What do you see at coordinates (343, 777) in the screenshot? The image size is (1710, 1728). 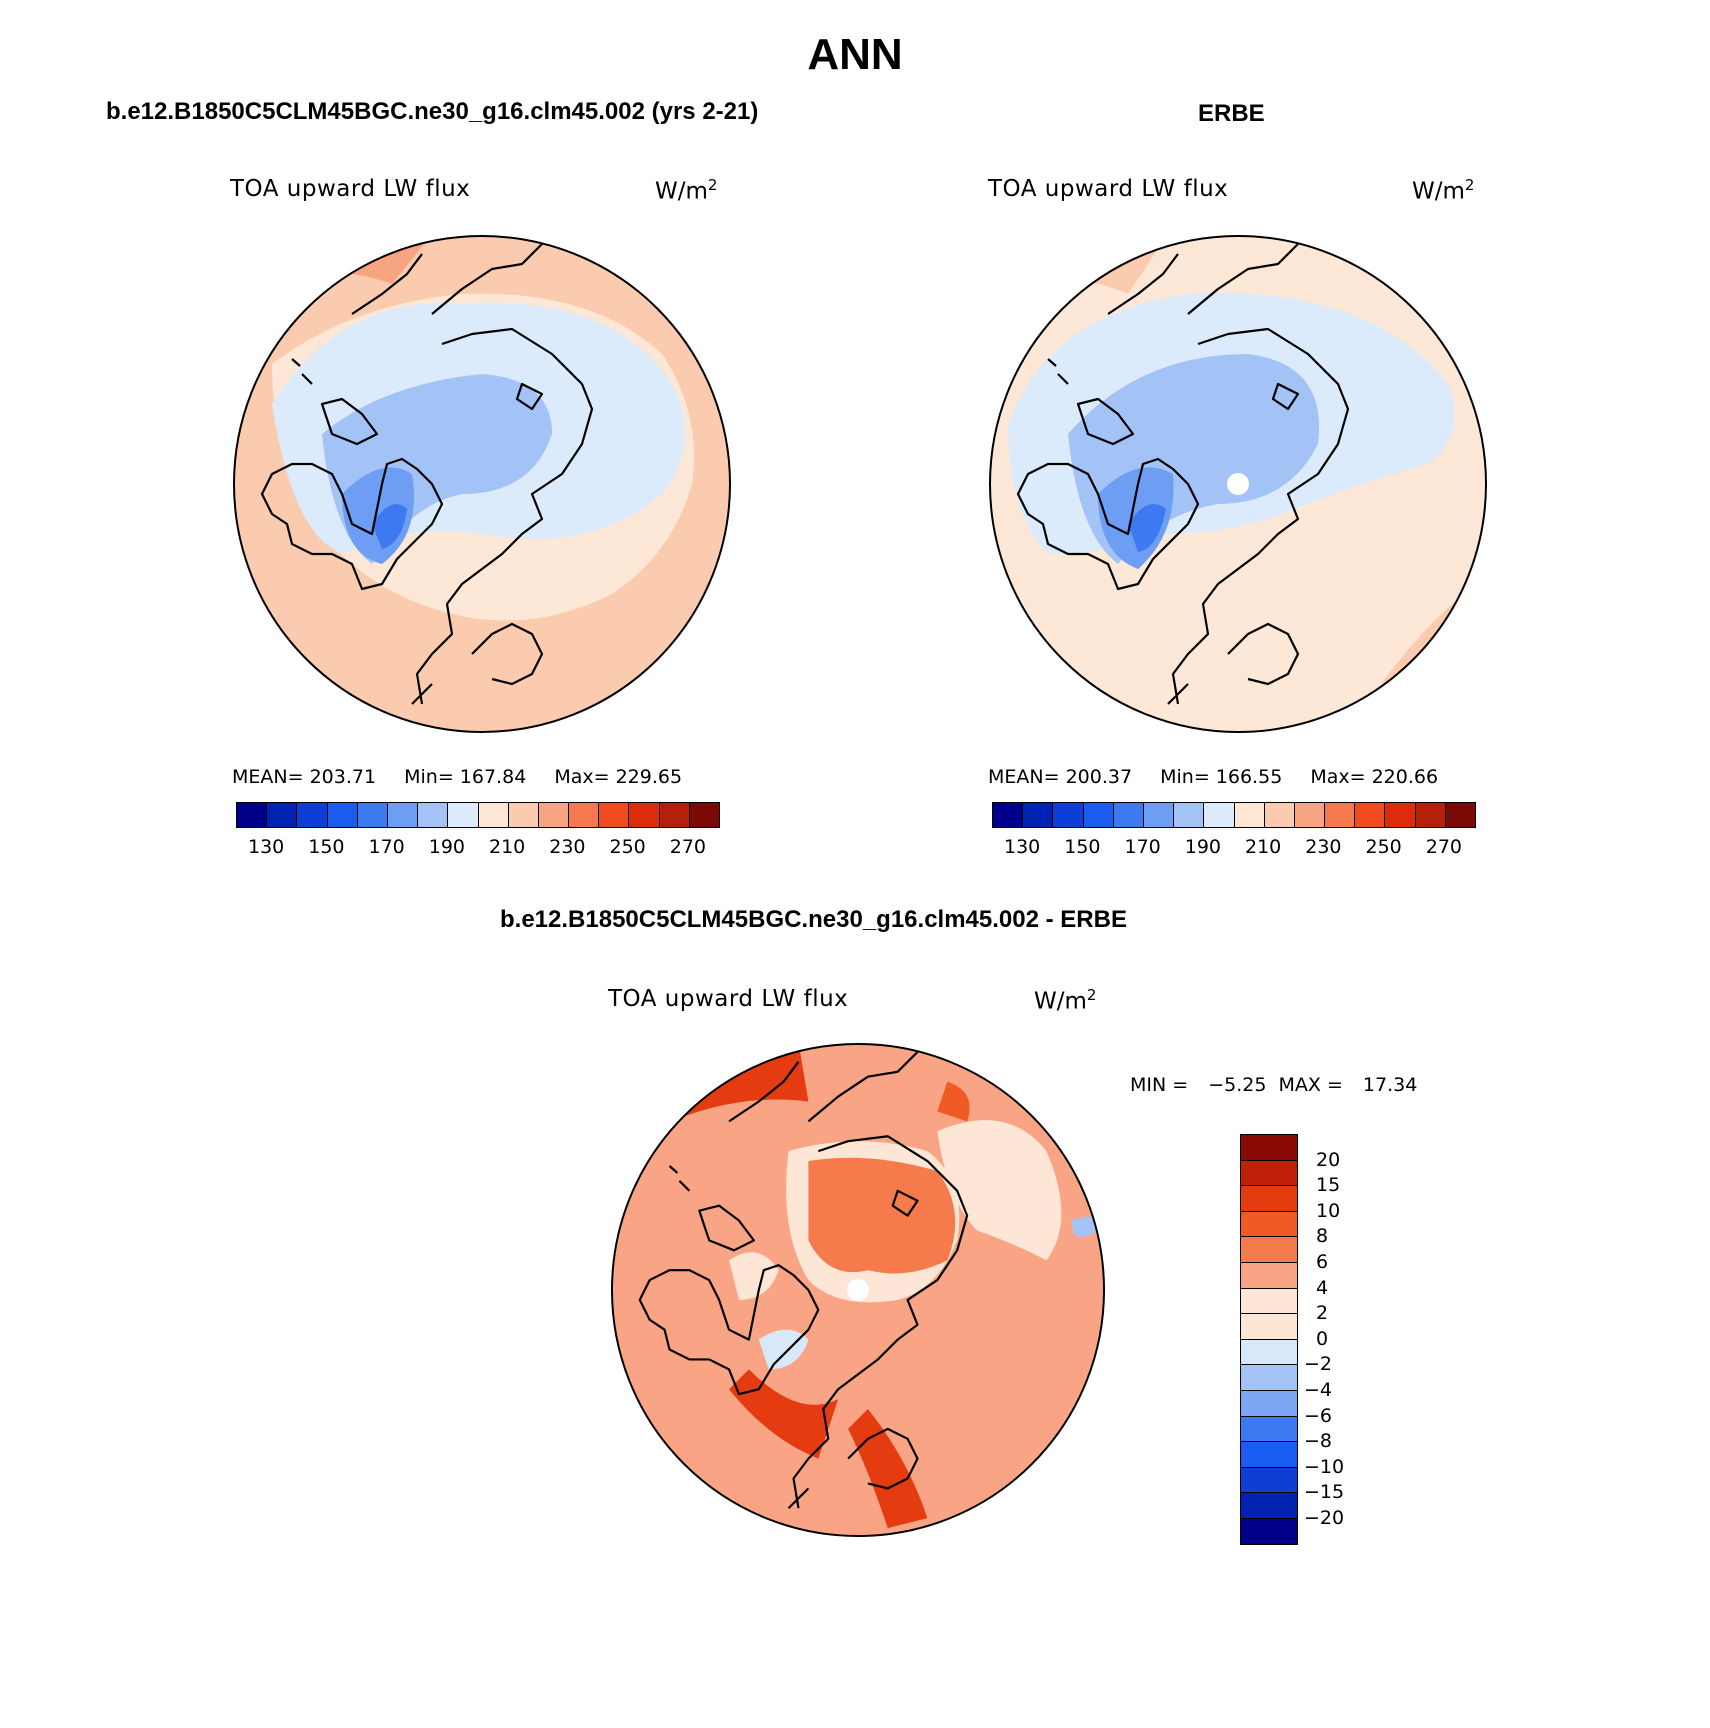 I see `stat-mean-value: 203.71` at bounding box center [343, 777].